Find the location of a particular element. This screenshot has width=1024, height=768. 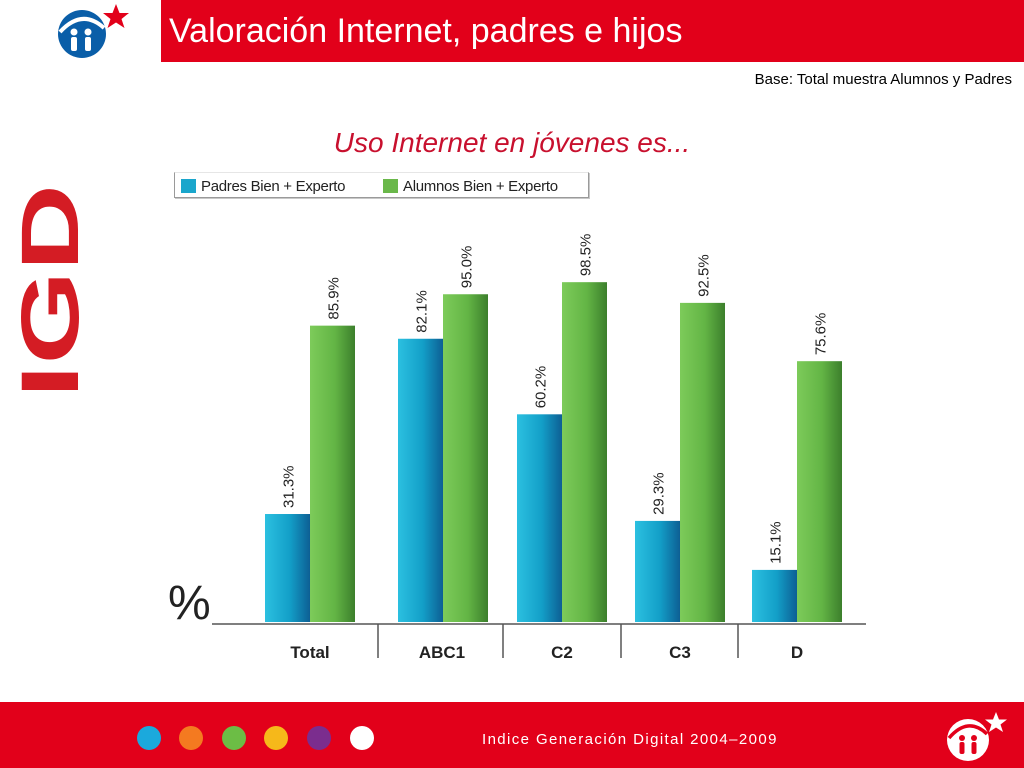

bar-padres-abc1 is located at coordinates (420, 480).